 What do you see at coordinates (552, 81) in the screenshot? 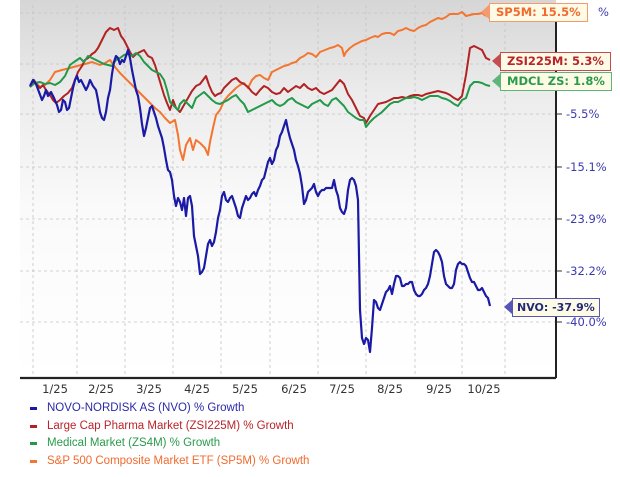
I see `end-value-tag-mdcl: MDCL ZS: 1.8%` at bounding box center [552, 81].